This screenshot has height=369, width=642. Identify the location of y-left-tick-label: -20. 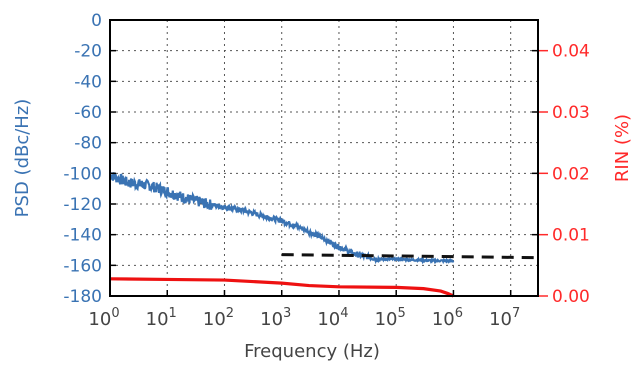
(88, 52).